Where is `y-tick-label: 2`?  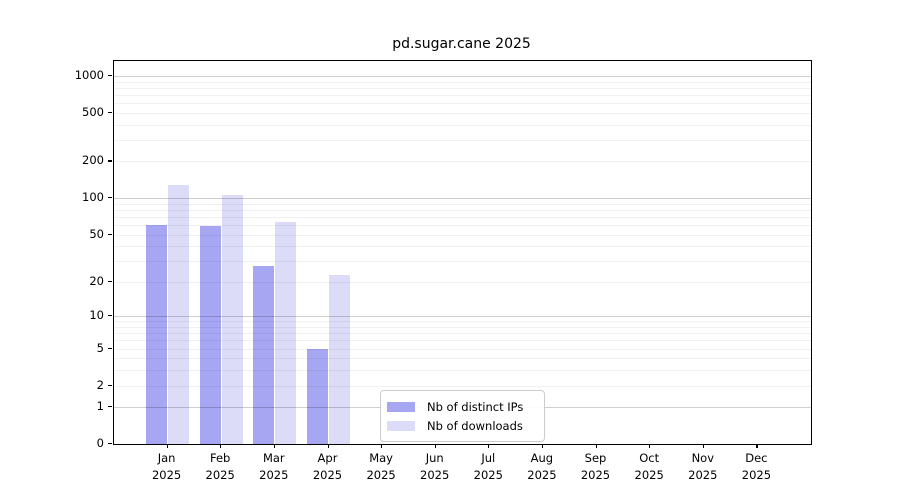
y-tick-label: 2 is located at coordinates (100, 384).